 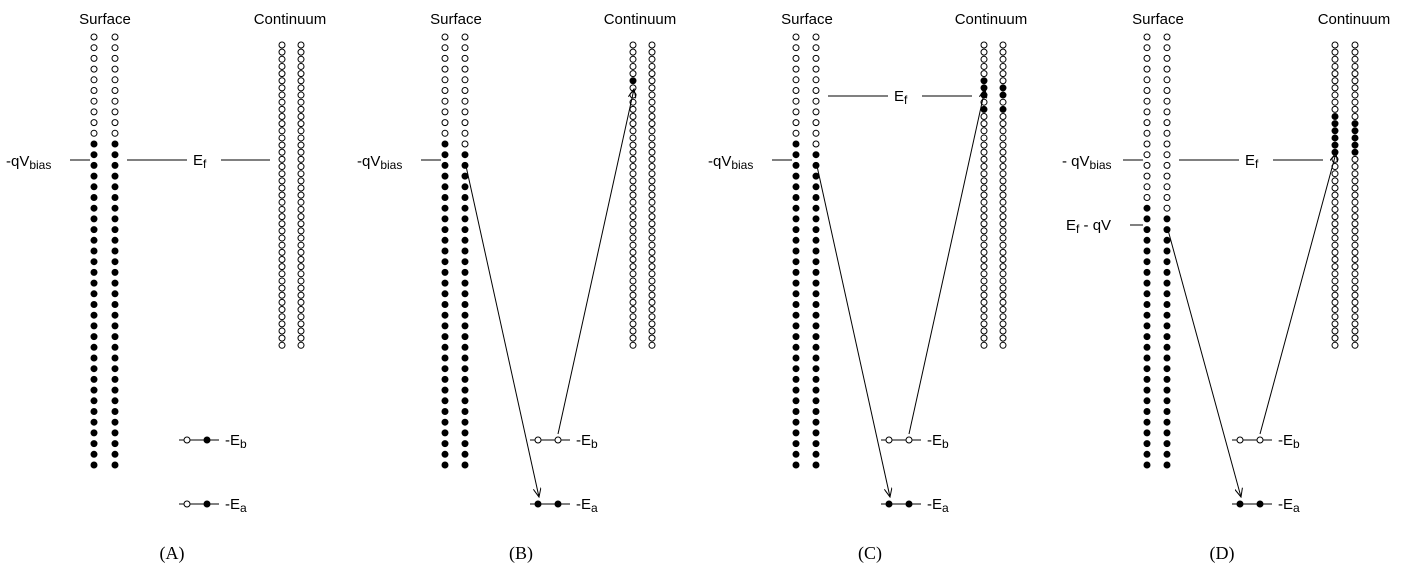 I want to click on transition-arrow-down, so click(x=853, y=331).